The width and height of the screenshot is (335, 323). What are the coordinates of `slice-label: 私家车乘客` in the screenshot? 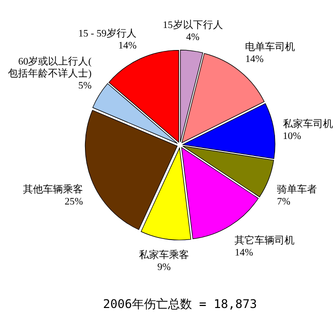 It's located at (164, 254).